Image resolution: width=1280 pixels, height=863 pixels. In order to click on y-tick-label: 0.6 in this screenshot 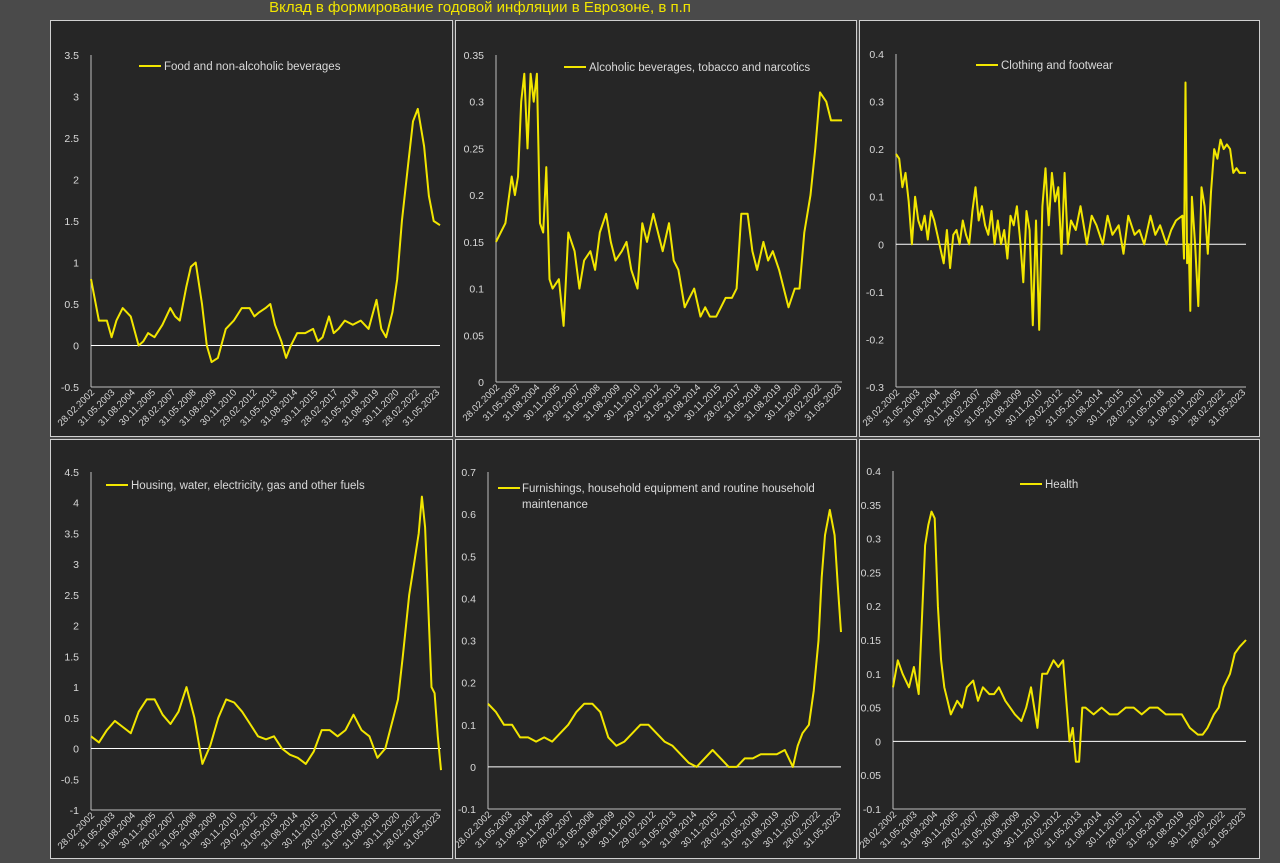, I will do `click(468, 515)`.